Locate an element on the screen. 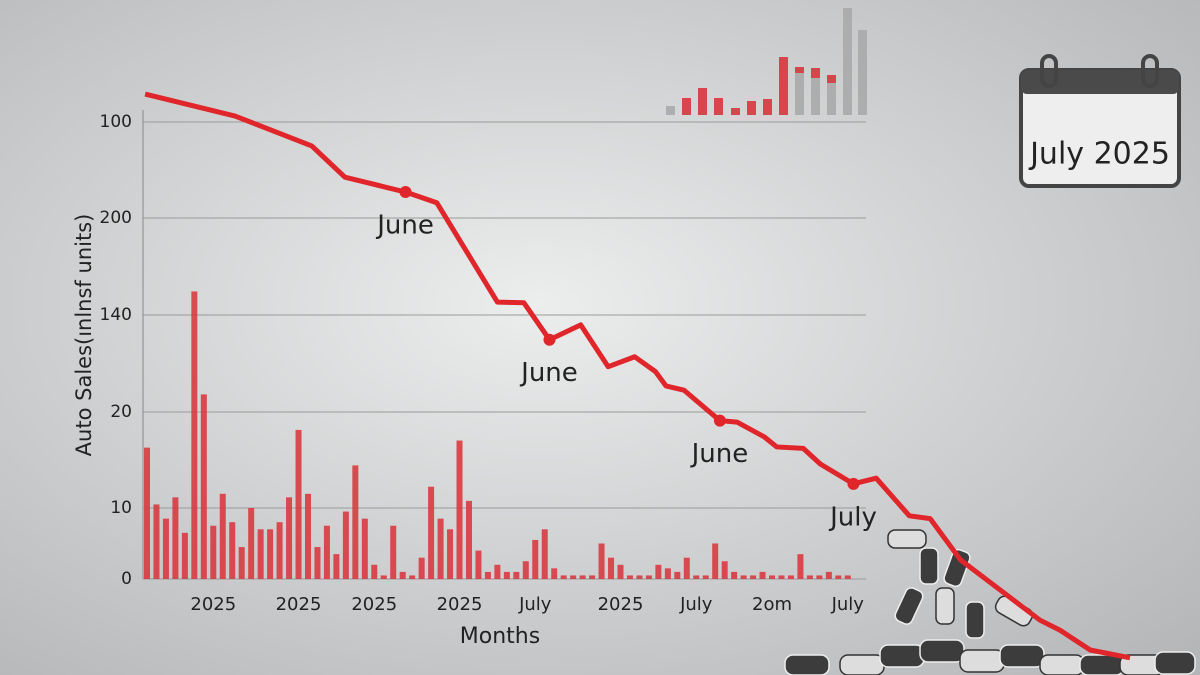  y-tick-label: 200 is located at coordinates (116, 218).